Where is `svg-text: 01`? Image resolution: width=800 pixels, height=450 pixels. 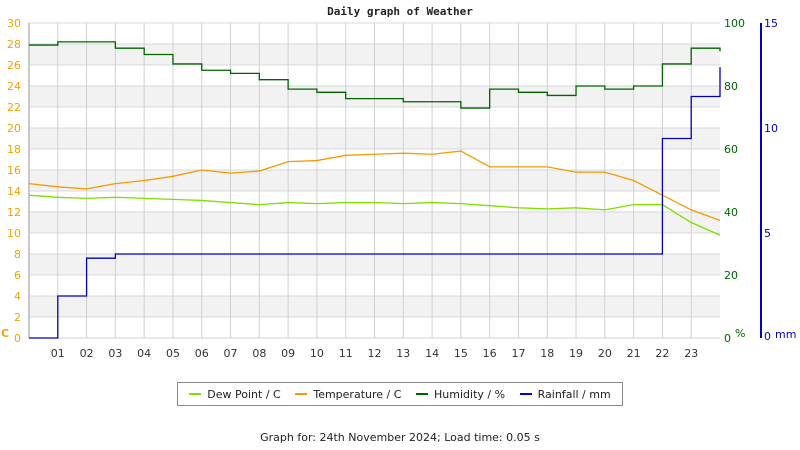 svg-text: 01 is located at coordinates (58, 353).